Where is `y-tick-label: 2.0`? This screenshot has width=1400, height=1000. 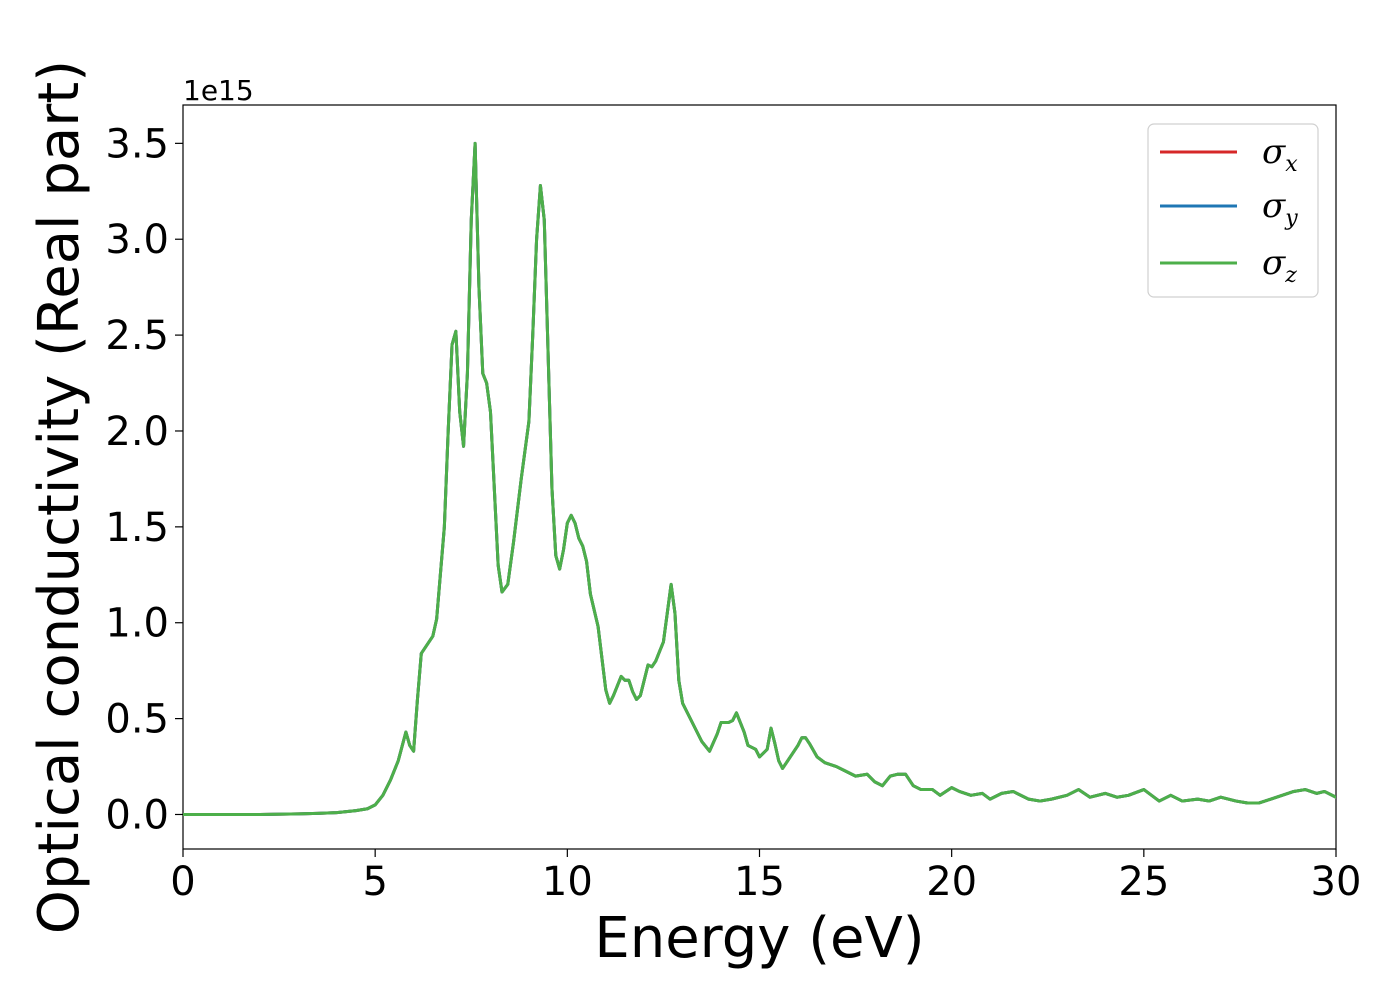
y-tick-label: 2.0 is located at coordinates (137, 432).